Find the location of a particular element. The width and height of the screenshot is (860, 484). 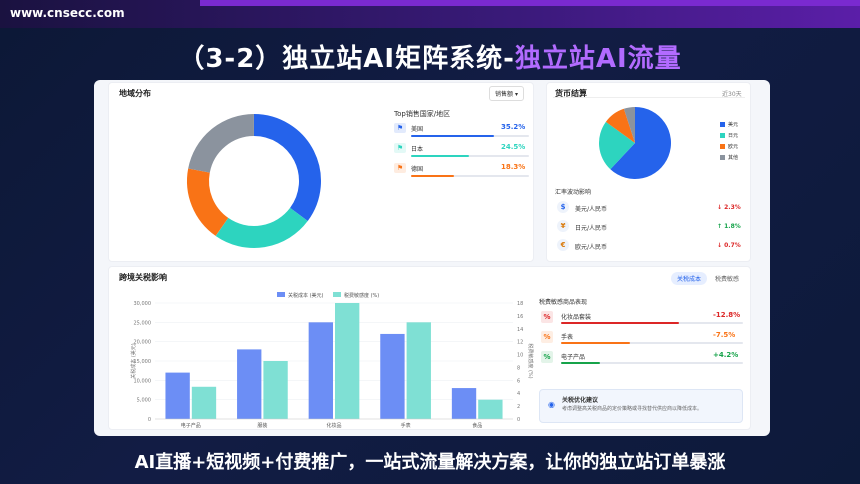

y-right-tick-label: 8 is located at coordinates (518, 368).